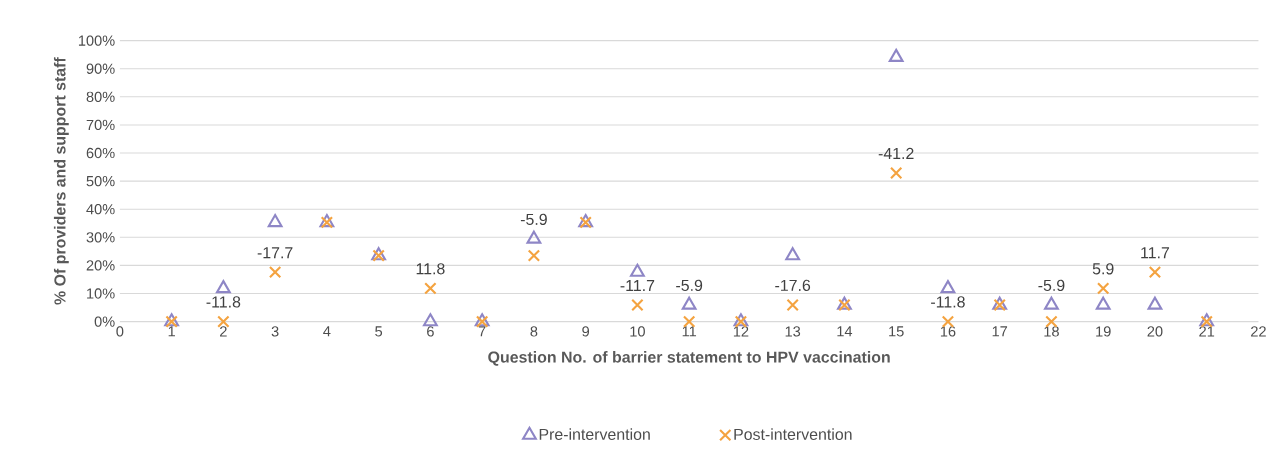 The image size is (1271, 449). I want to click on y-tick-label: 60%, so click(100, 152).